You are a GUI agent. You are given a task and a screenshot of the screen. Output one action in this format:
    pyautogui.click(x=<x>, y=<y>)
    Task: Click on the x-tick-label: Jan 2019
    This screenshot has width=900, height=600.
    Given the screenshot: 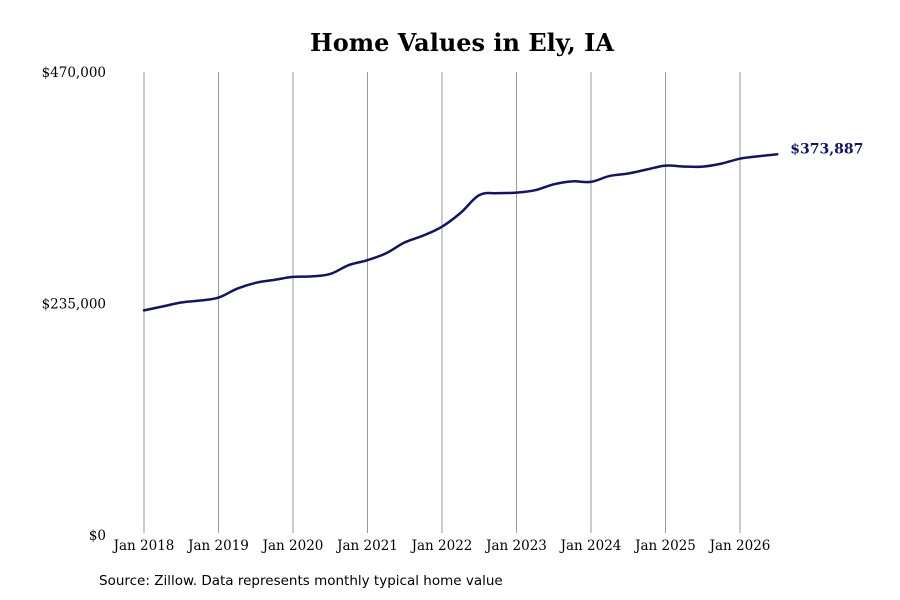 What is the action you would take?
    pyautogui.click(x=217, y=546)
    